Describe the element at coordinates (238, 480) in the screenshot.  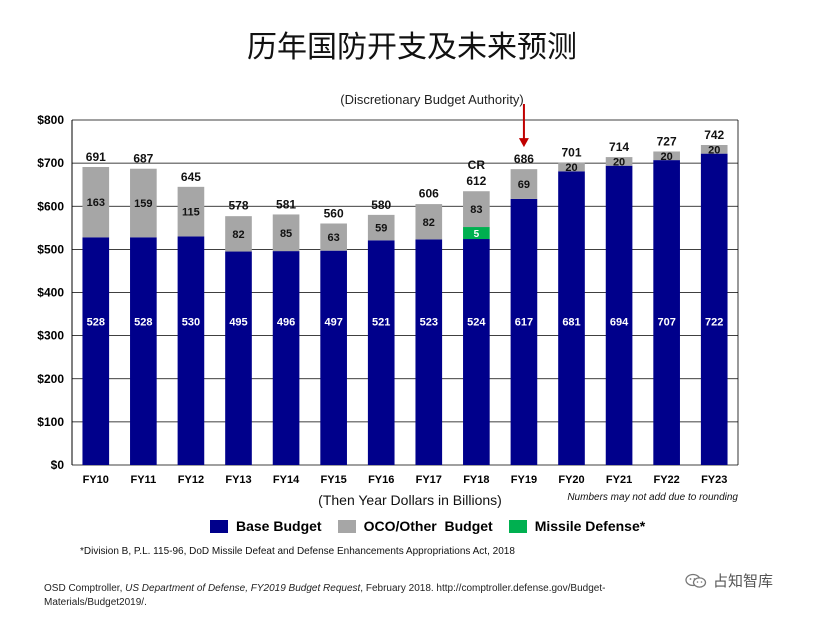
I see `x-tick-label: FY13` at that location.